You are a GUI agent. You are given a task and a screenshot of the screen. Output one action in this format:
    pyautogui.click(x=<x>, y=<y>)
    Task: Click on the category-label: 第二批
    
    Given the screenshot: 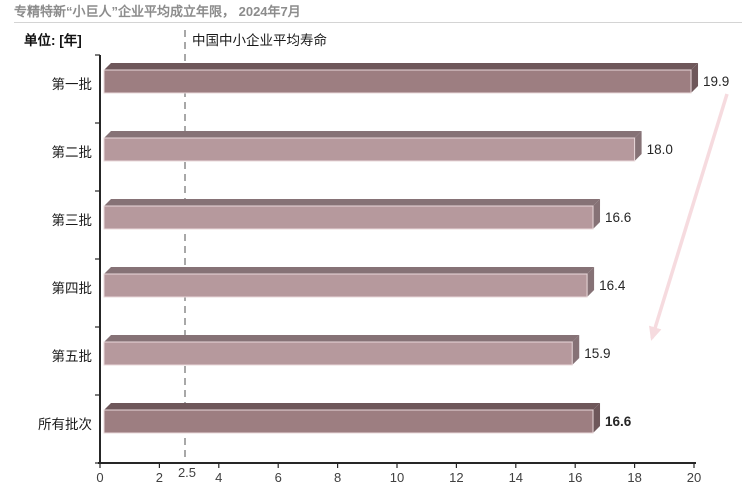 What is the action you would take?
    pyautogui.click(x=72, y=152)
    